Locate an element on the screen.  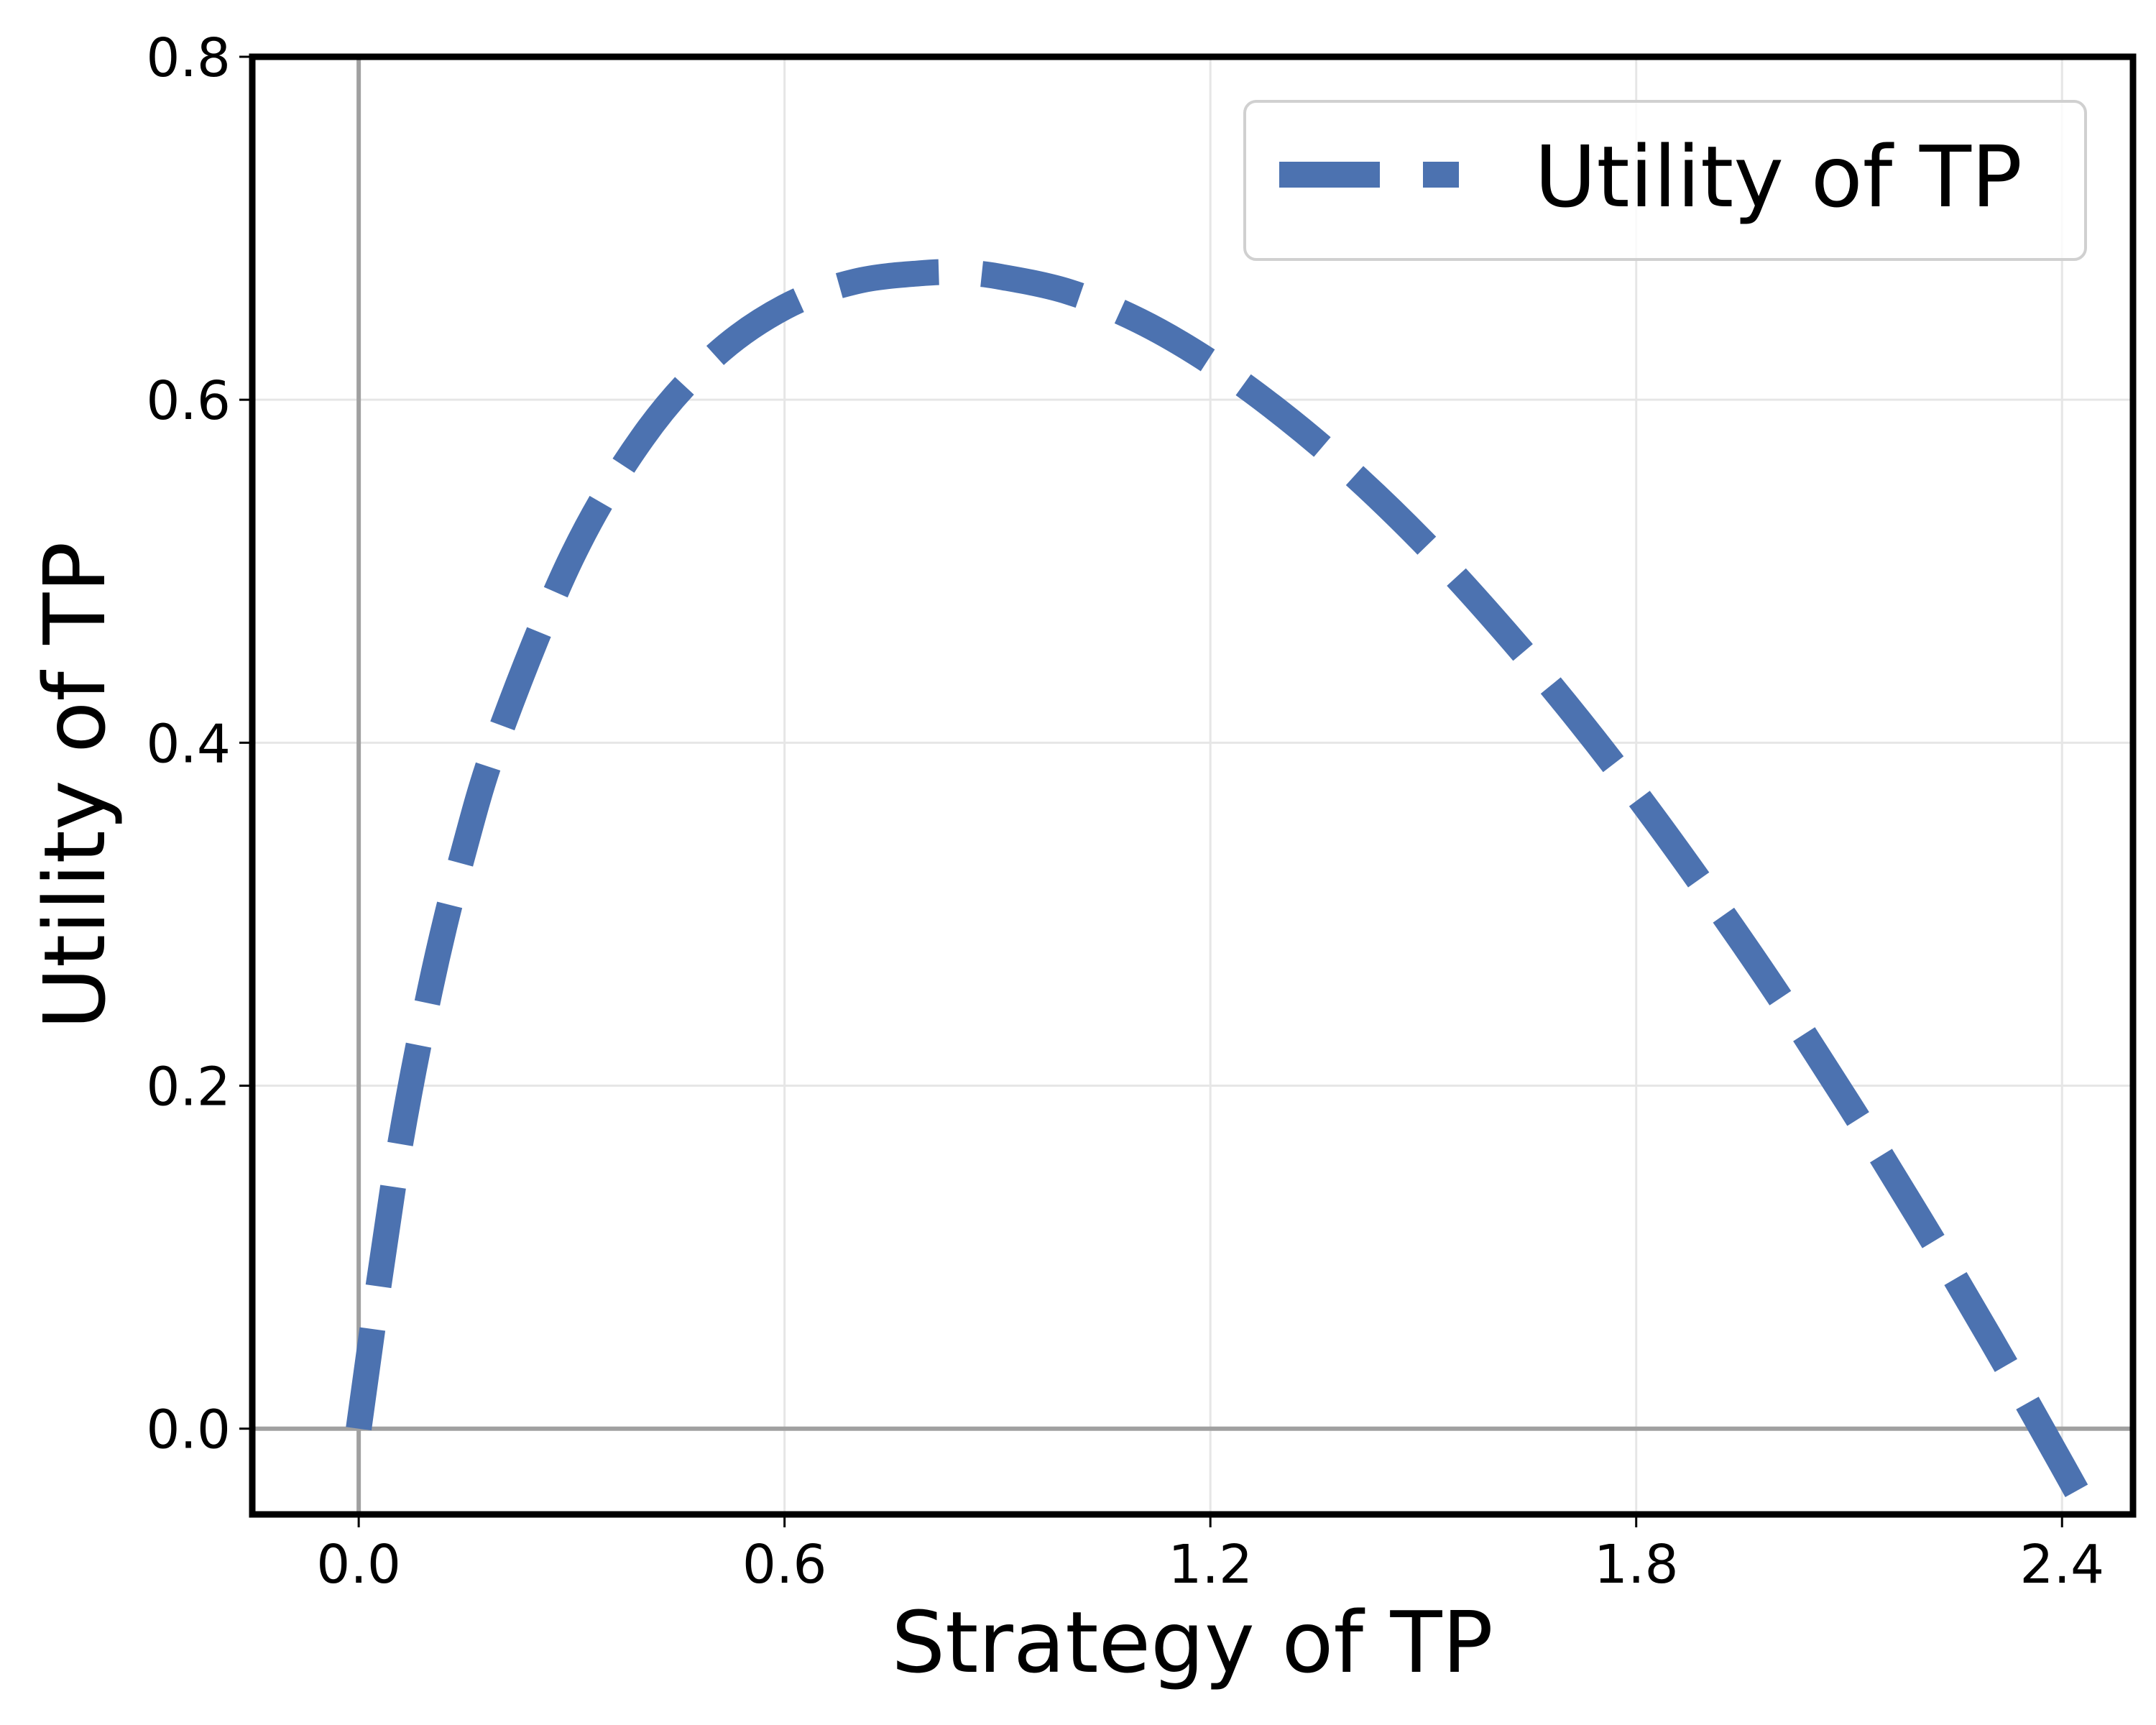
legend-box is located at coordinates (1665, 180).